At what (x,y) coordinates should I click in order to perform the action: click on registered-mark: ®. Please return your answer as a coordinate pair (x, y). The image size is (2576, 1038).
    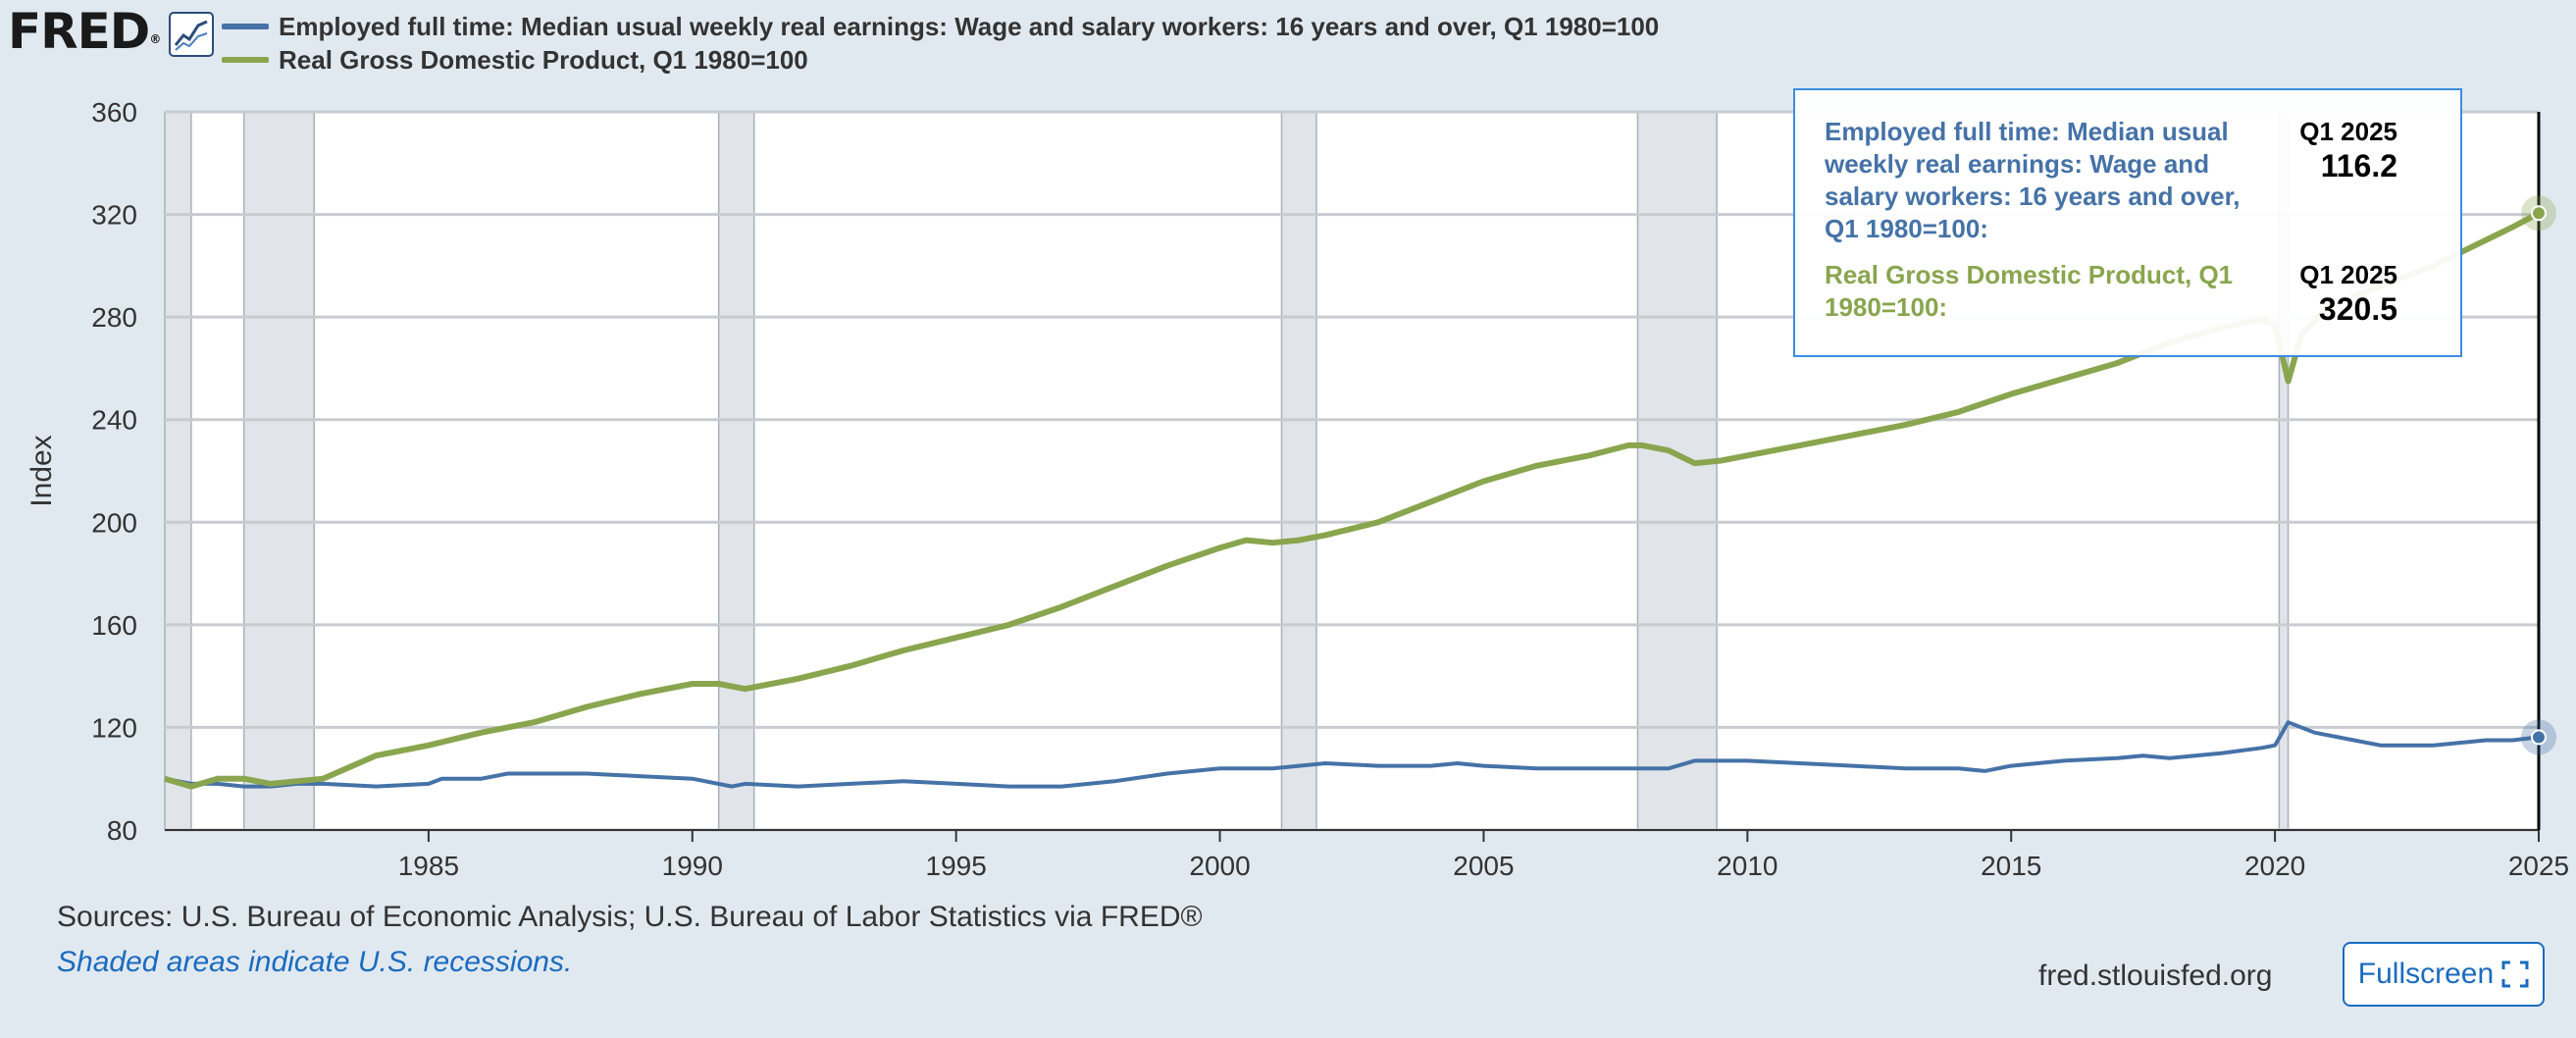
    Looking at the image, I should click on (155, 39).